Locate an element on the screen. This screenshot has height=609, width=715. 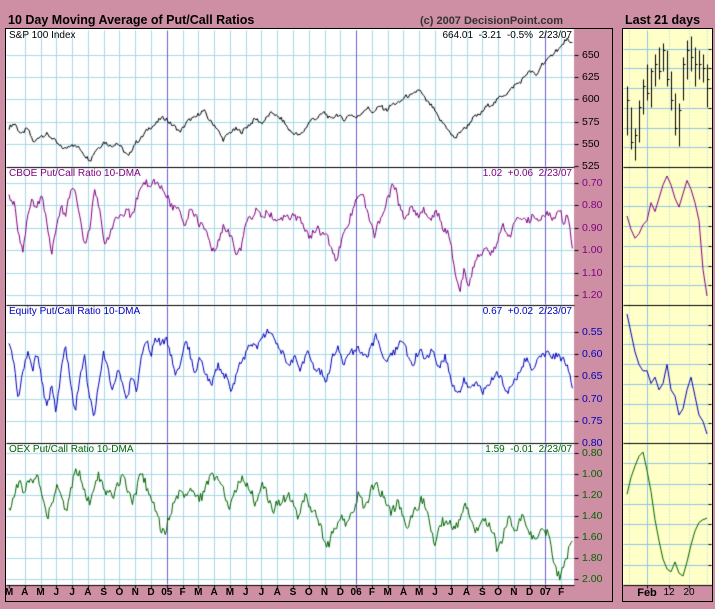
month-label-31: O is located at coordinates (498, 592).